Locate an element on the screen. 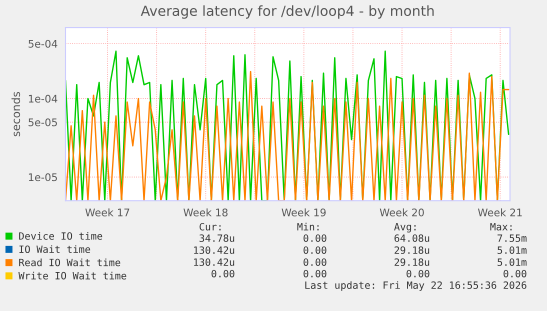  text: 64.08u is located at coordinates (412, 238).